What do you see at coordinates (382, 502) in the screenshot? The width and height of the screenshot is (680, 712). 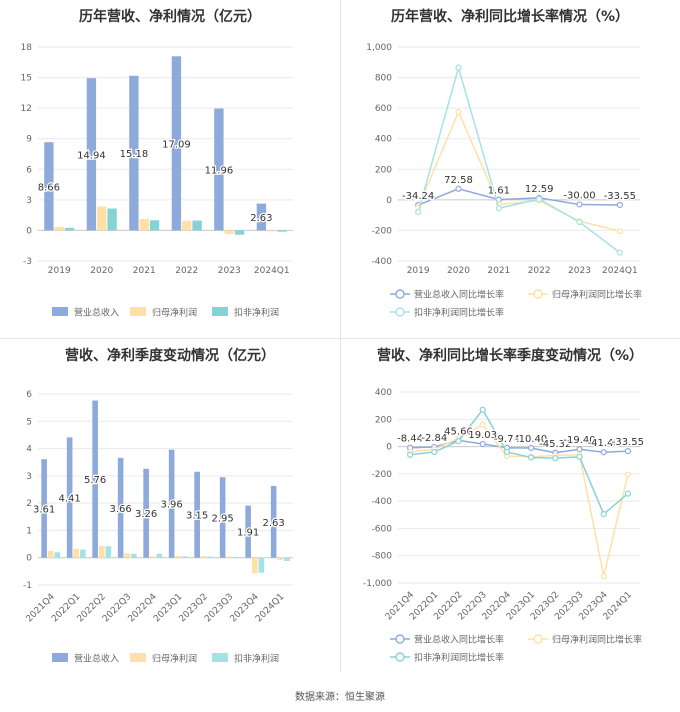 I see `y-tick-label: -400` at bounding box center [382, 502].